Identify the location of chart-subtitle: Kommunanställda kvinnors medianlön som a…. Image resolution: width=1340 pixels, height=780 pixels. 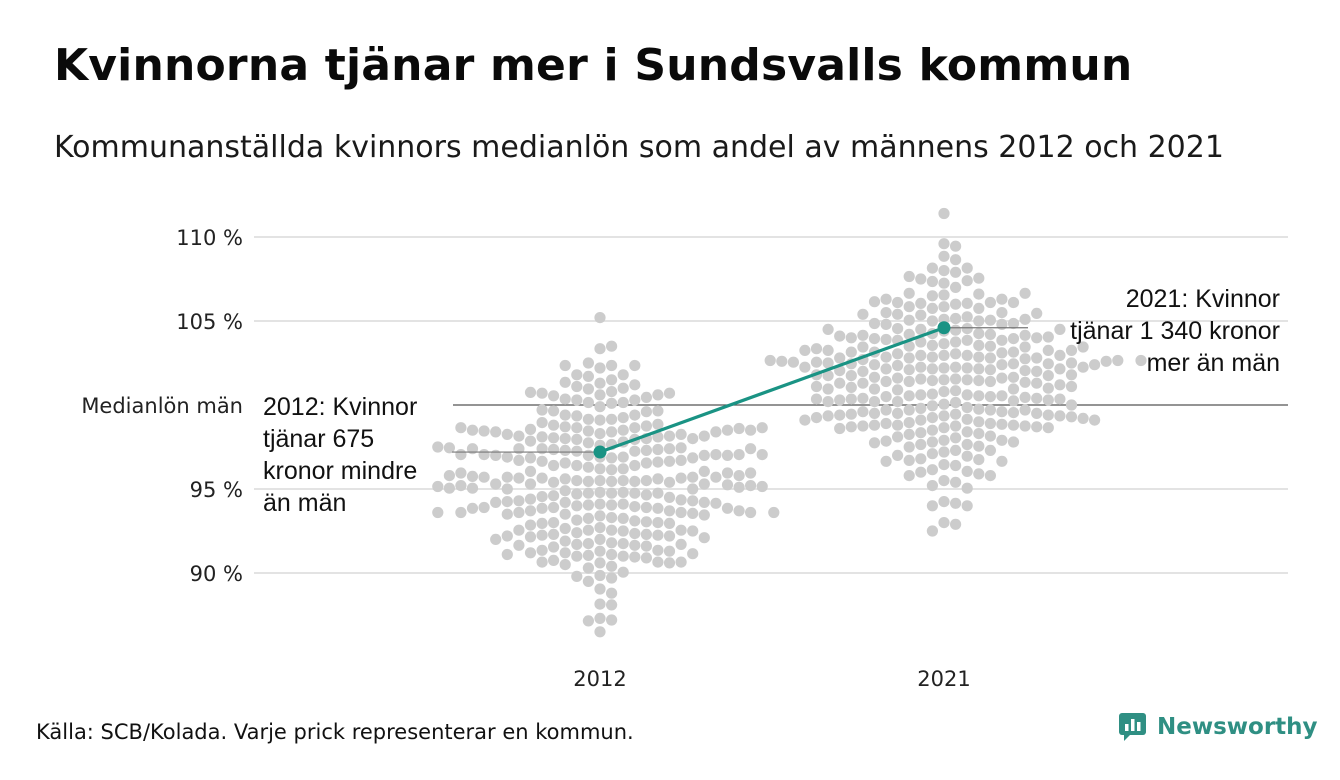
(639, 147).